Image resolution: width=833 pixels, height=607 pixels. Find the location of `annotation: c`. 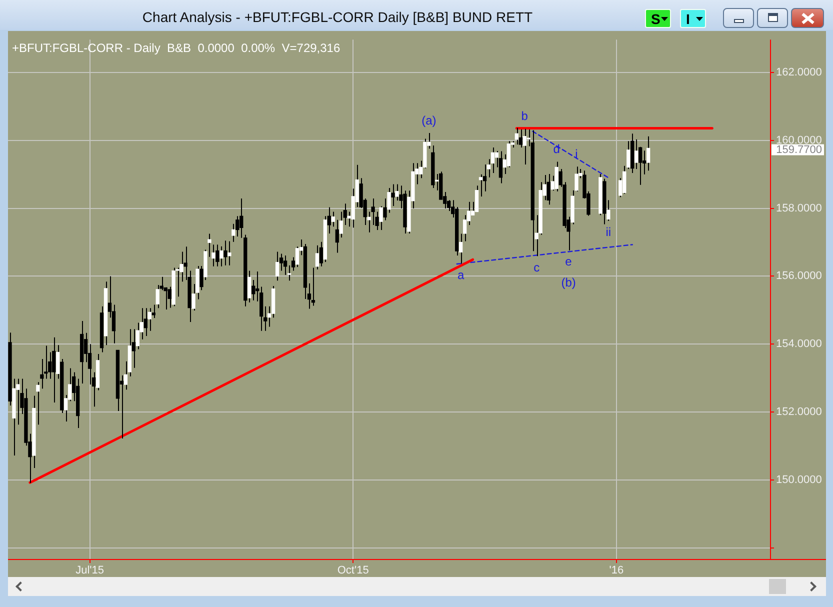

annotation: c is located at coordinates (537, 267).